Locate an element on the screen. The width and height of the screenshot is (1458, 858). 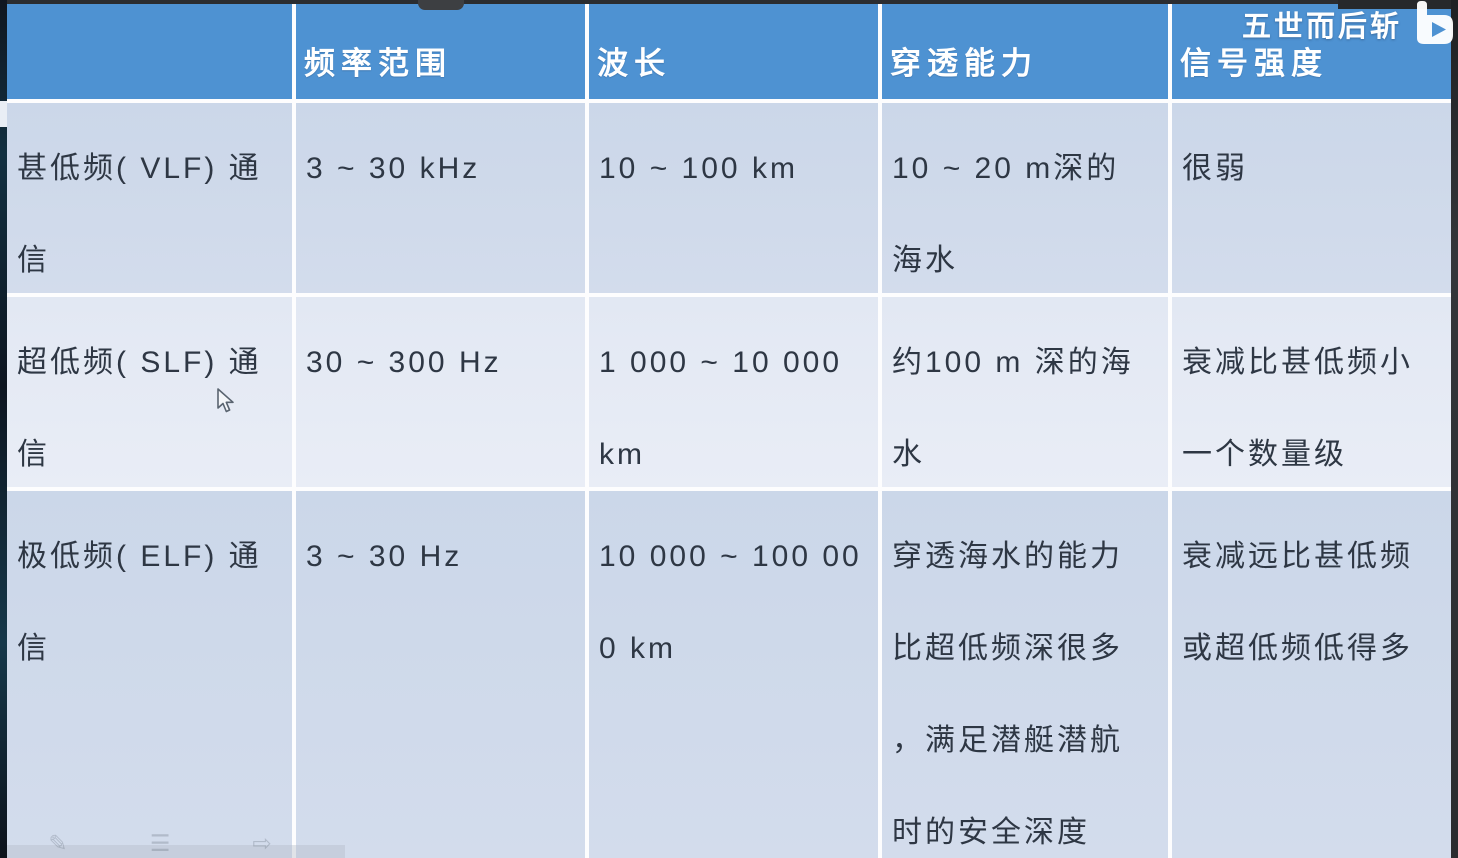
row-elf-penetration: 穿透海水的能力 比超低频深很多 ，满足潜艇潜航 时的安全深度 is located at coordinates (1025, 674).